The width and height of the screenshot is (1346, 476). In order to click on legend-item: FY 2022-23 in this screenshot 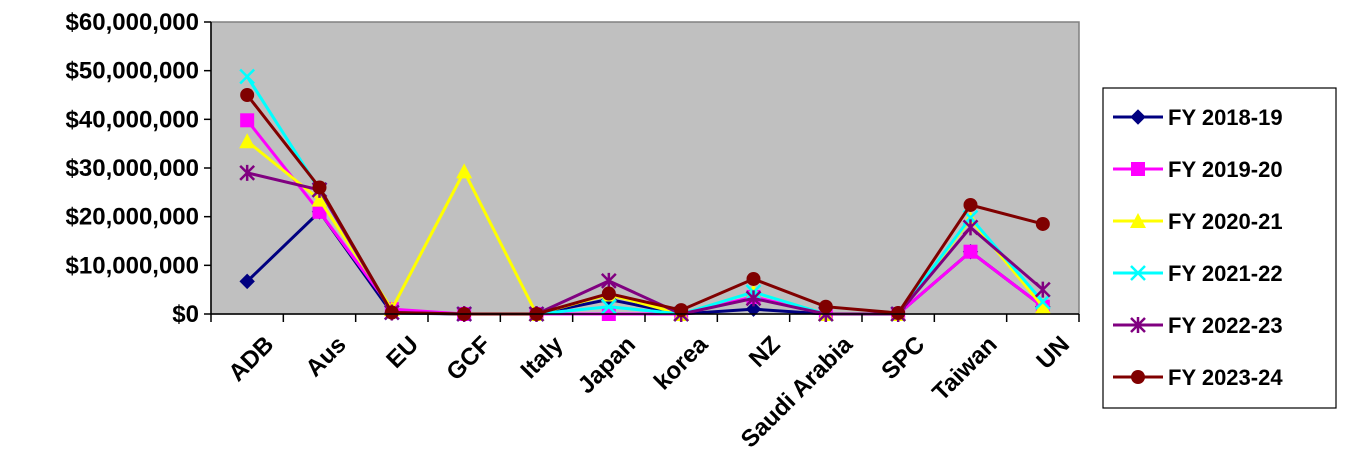, I will do `click(1198, 325)`.